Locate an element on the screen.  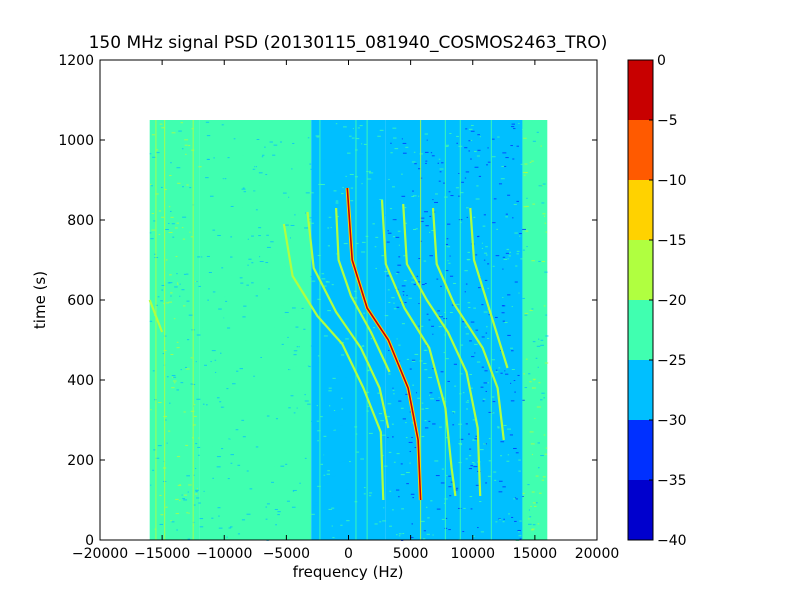
x-tick-label: 15000 is located at coordinates (535, 554).